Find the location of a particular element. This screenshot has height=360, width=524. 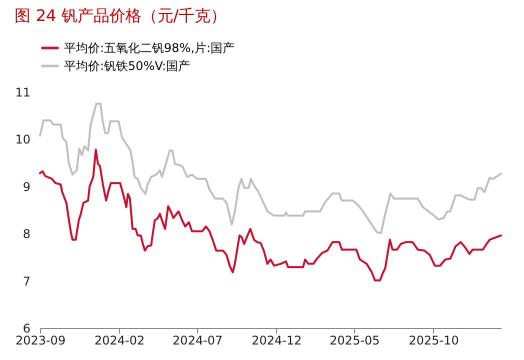

x-tick-label: 2023-09 is located at coordinates (40, 341).